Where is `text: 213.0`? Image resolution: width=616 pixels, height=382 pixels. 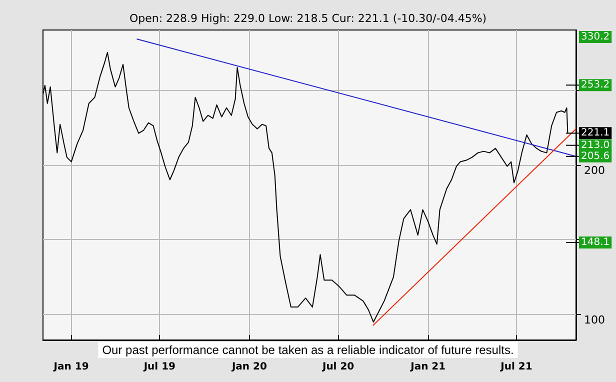
text: 213.0 is located at coordinates (595, 145).